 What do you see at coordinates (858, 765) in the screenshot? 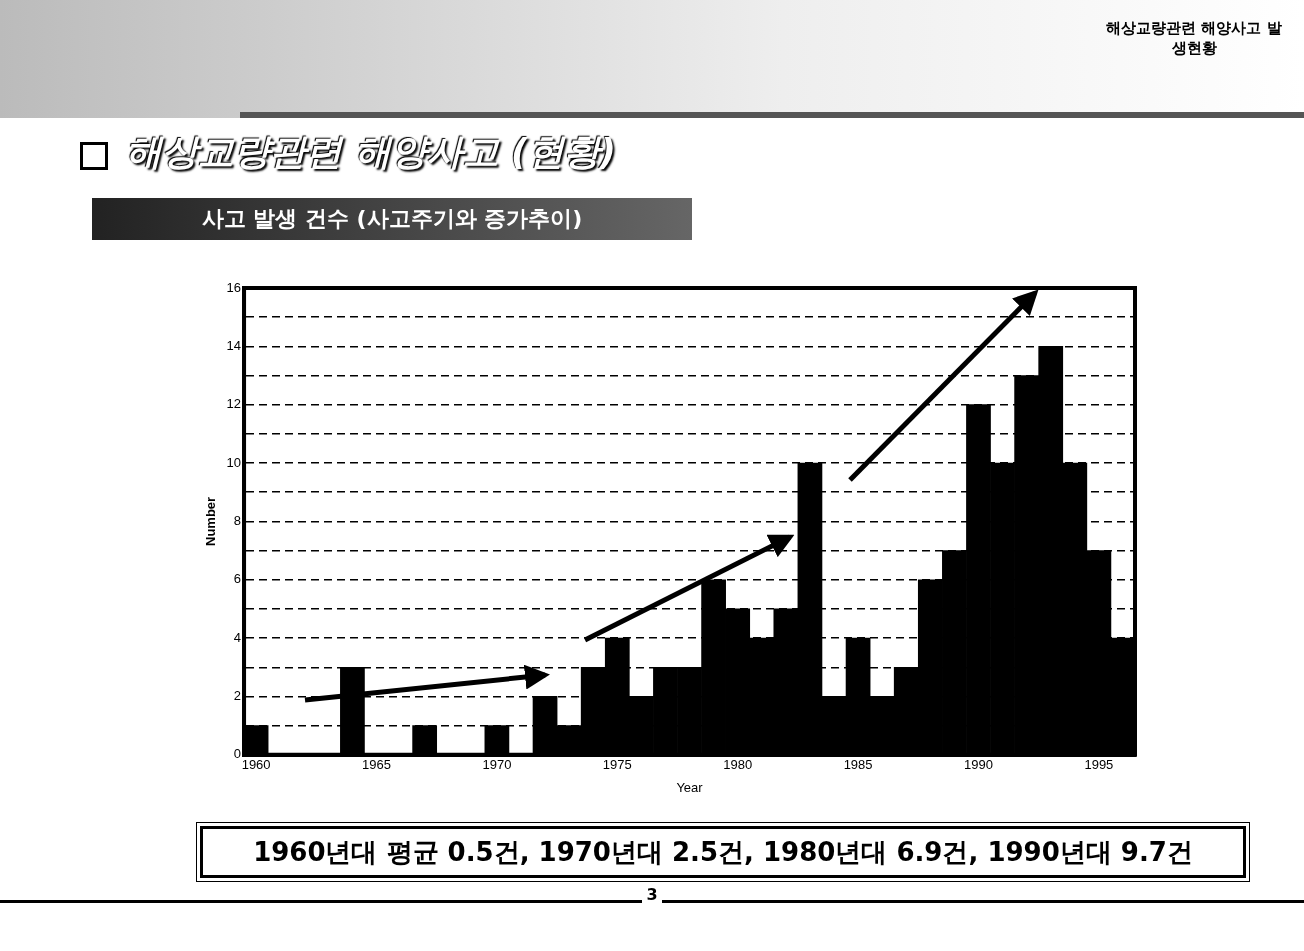
I see `x-tick-label: 1985` at bounding box center [858, 765].